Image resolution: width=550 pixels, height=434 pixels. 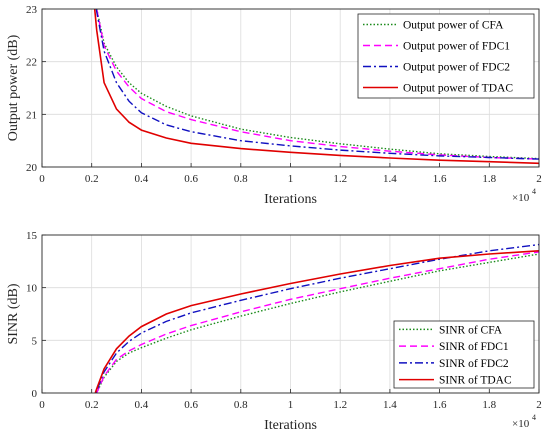 What do you see at coordinates (31, 63) in the screenshot?
I see `y-tick-label: 22` at bounding box center [31, 63].